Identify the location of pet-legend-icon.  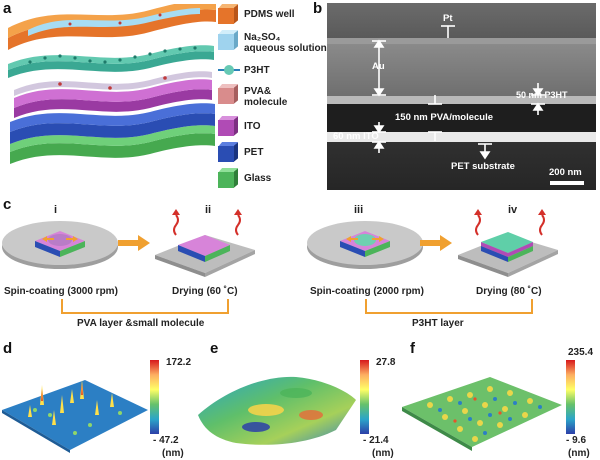
(228, 152).